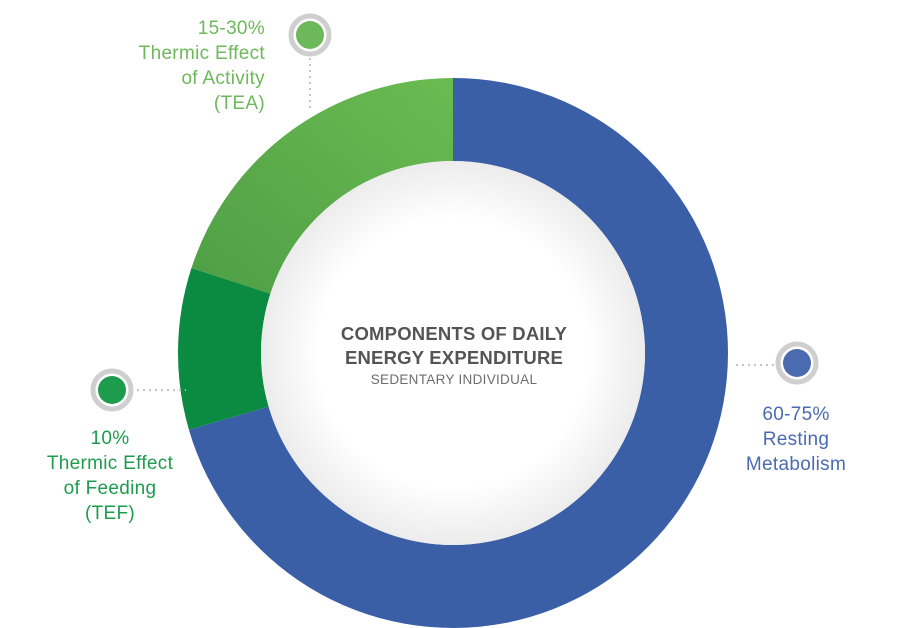 Image resolution: width=899 pixels, height=628 pixels. I want to click on label-rm: 60-75% Resting Metabolism, so click(796, 439).